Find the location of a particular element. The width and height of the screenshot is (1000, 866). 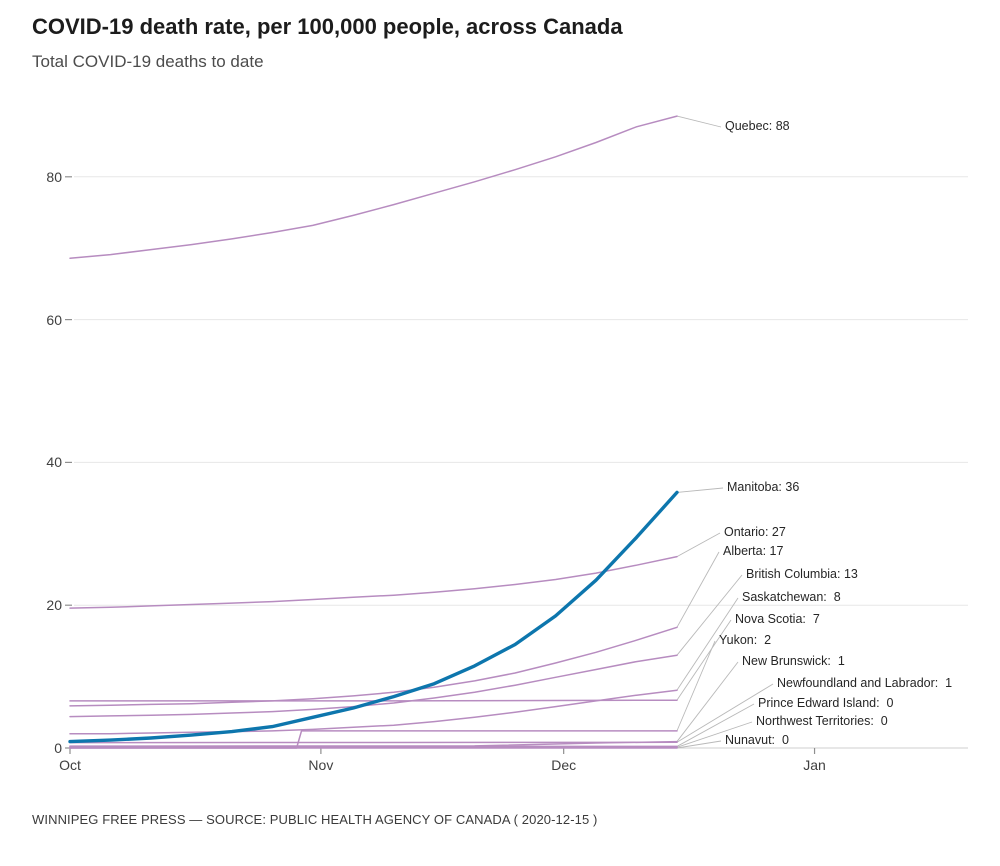

leader-line-ontario is located at coordinates (698, 545).